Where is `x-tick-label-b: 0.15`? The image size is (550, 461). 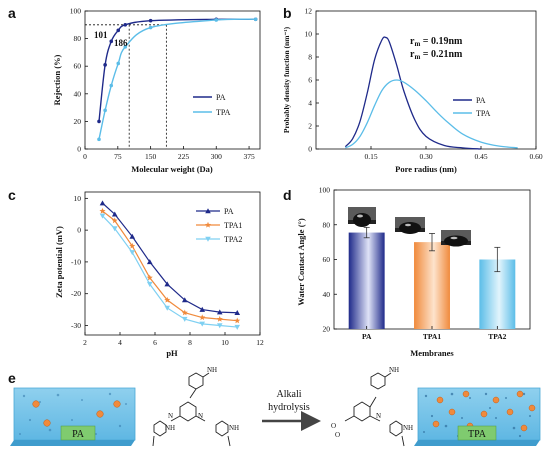
x-tick-label-b: 0.15 is located at coordinates (370, 156).